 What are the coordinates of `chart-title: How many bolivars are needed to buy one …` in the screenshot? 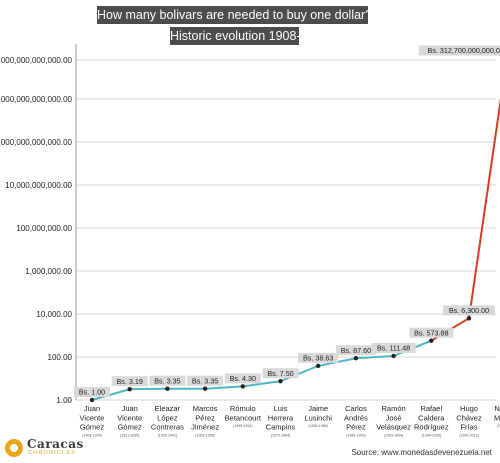 It's located at (235, 15).